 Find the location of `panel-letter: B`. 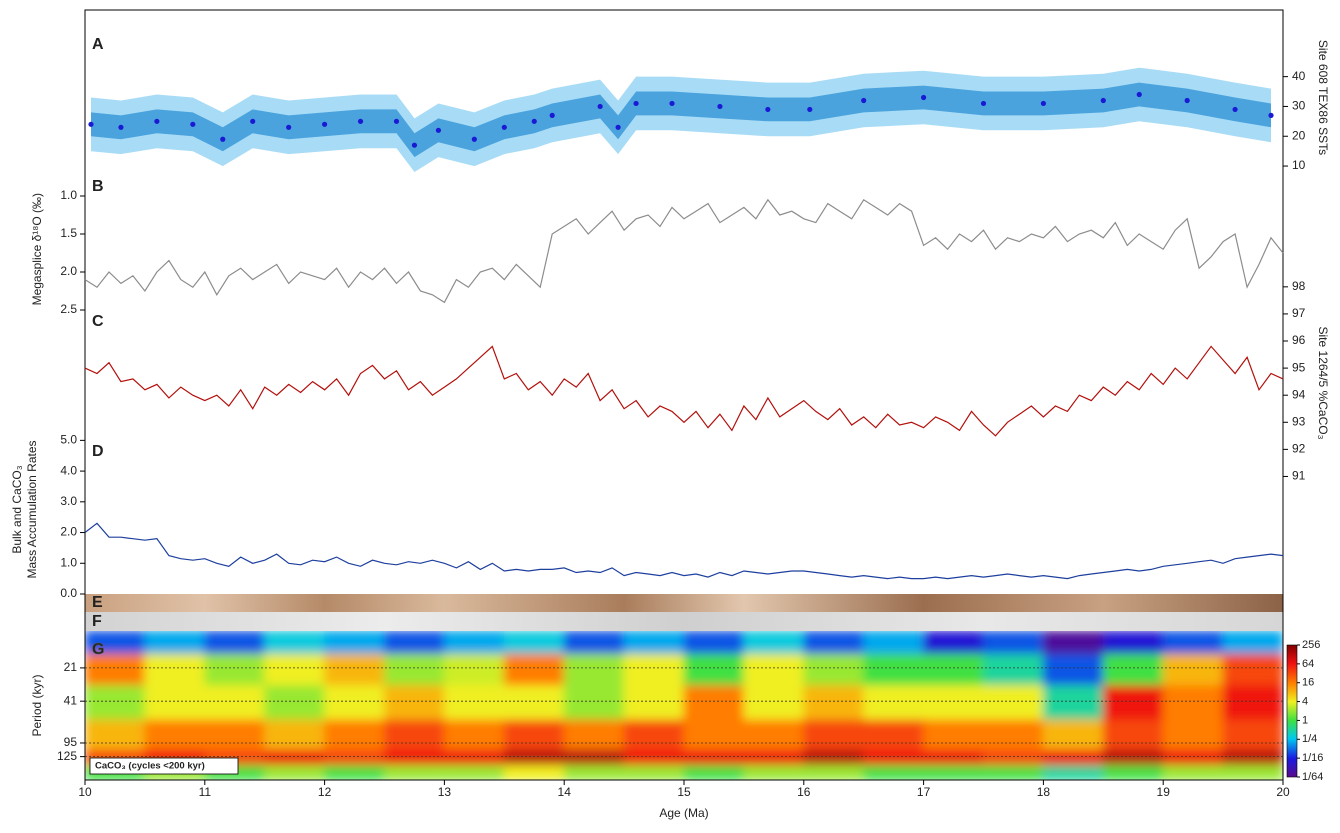

panel-letter: B is located at coordinates (98, 186).